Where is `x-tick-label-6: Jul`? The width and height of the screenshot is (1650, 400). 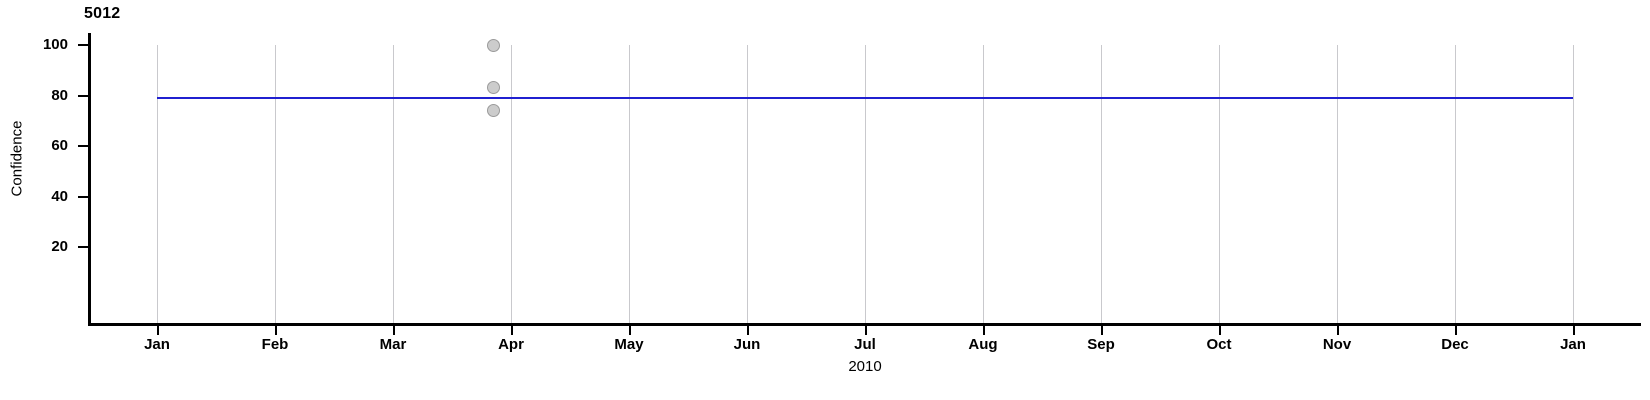 x-tick-label-6: Jul is located at coordinates (865, 344).